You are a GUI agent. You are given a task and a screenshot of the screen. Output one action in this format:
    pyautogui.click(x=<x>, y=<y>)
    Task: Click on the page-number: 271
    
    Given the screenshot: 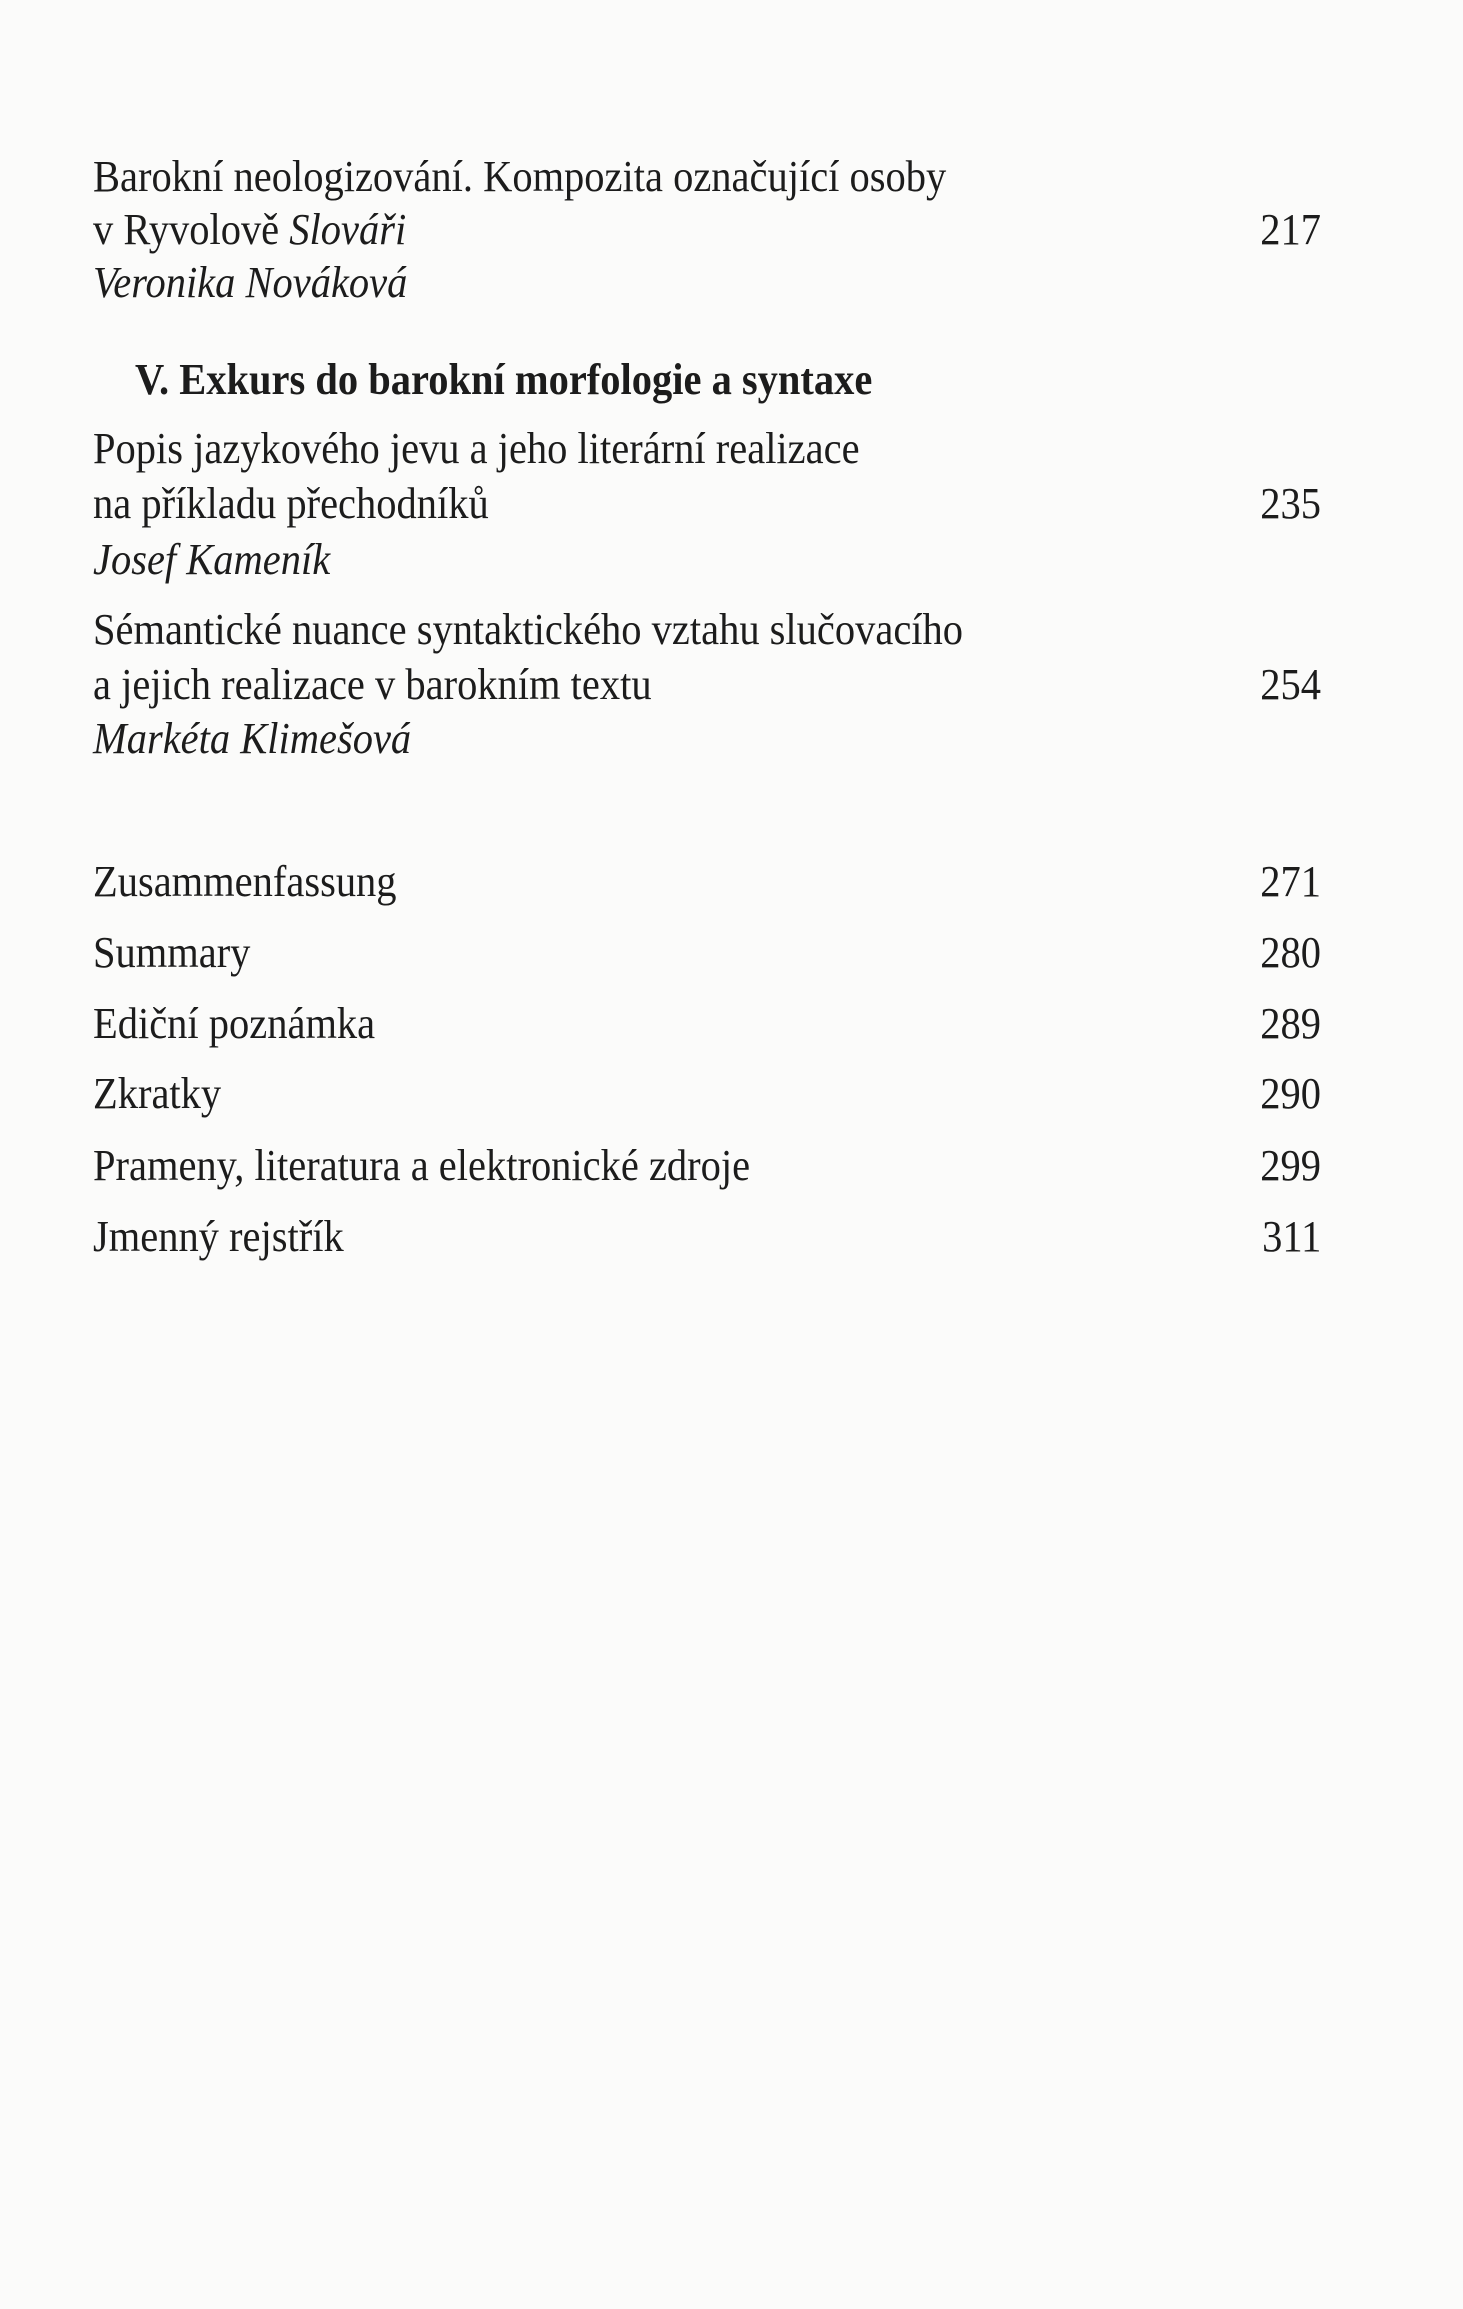 What is the action you would take?
    pyautogui.click(x=1290, y=881)
    